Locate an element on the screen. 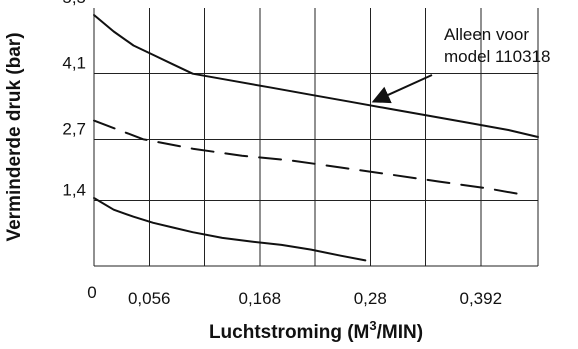  y-tick-label: 4,1 is located at coordinates (74, 63).